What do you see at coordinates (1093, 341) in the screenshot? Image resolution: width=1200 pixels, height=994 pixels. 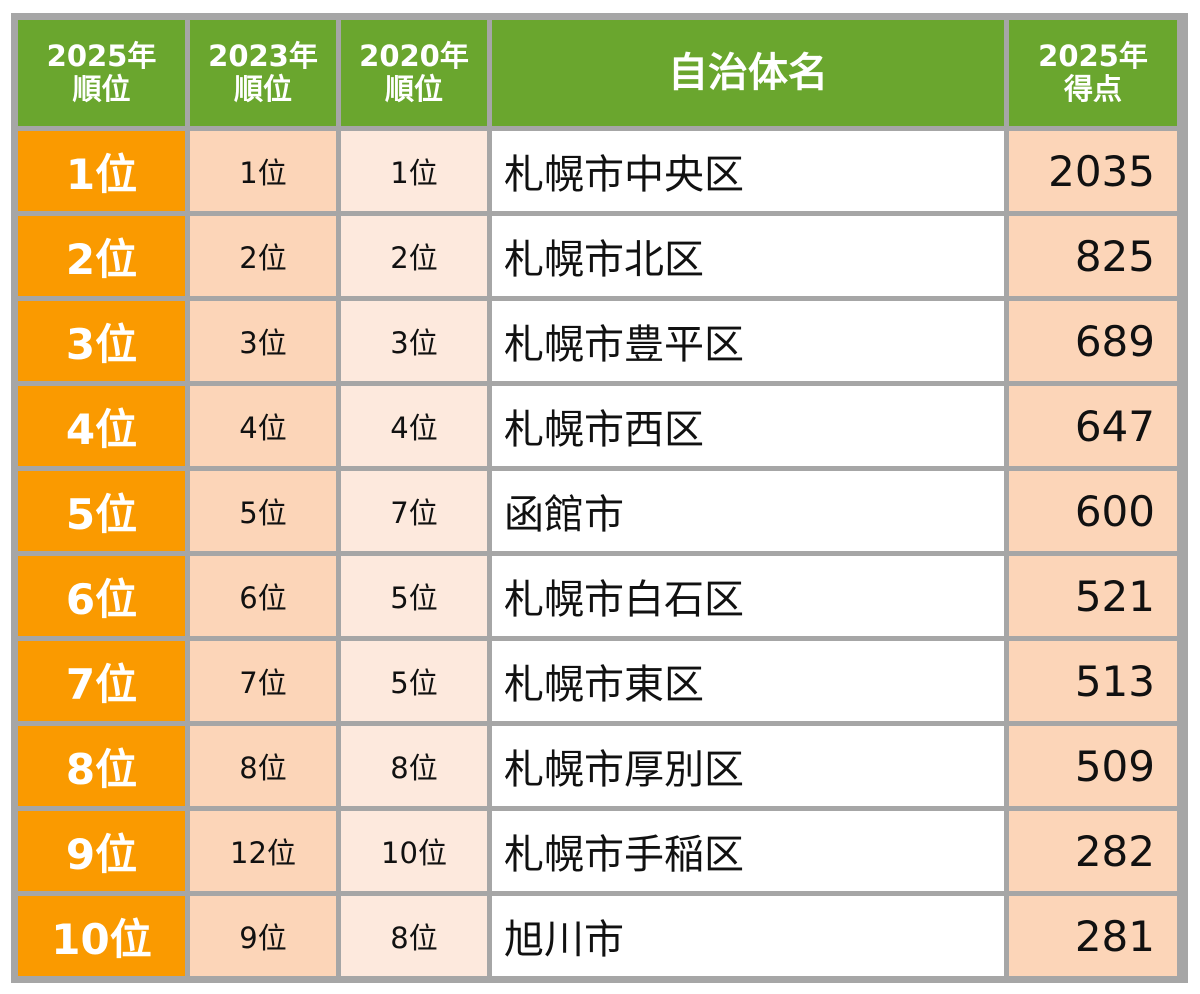 I see `score-2025-cell: 689` at bounding box center [1093, 341].